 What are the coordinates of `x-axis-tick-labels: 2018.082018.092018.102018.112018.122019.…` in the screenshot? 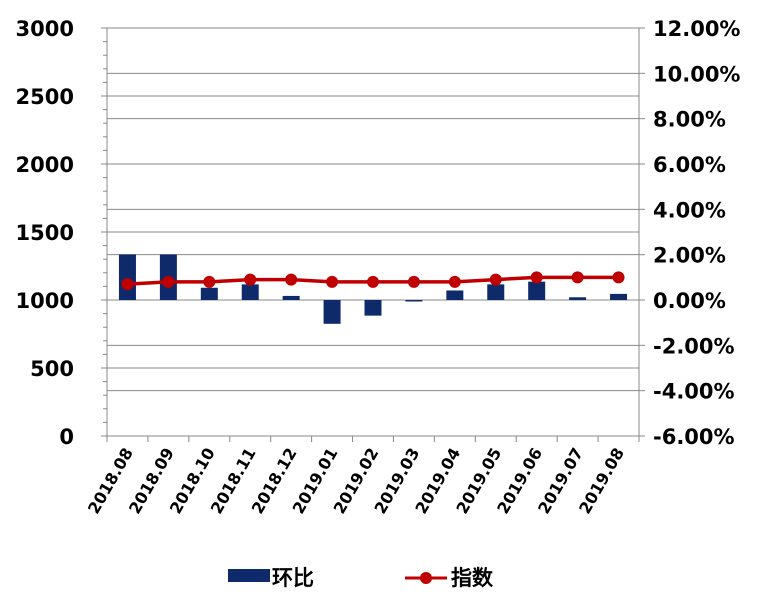 It's located at (356, 481).